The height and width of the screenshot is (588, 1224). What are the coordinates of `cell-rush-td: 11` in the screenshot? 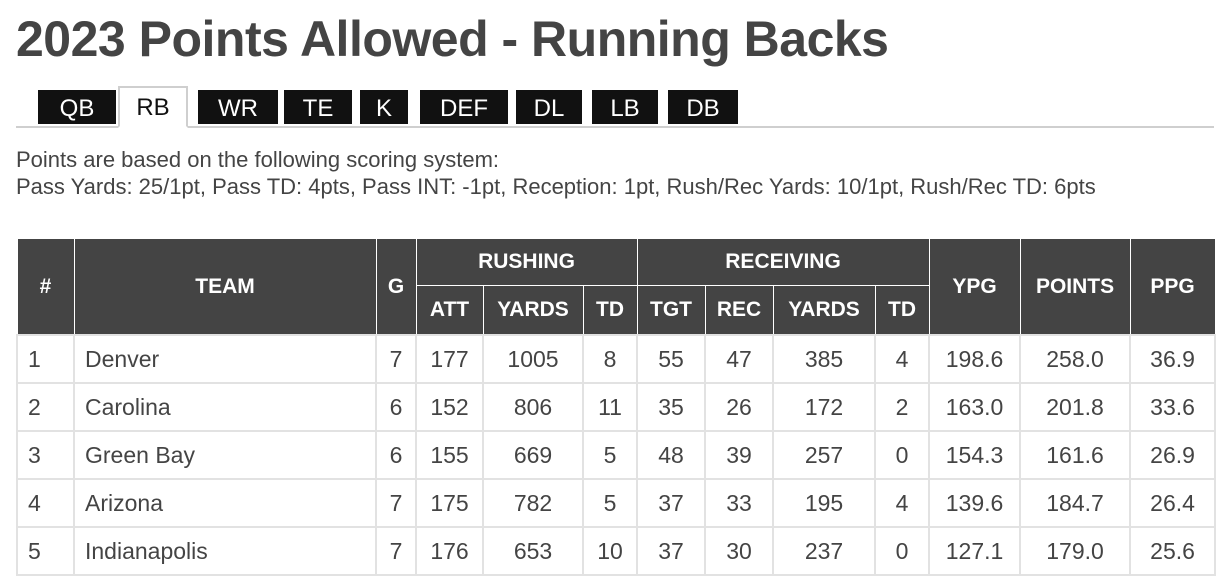 It's located at (610, 407).